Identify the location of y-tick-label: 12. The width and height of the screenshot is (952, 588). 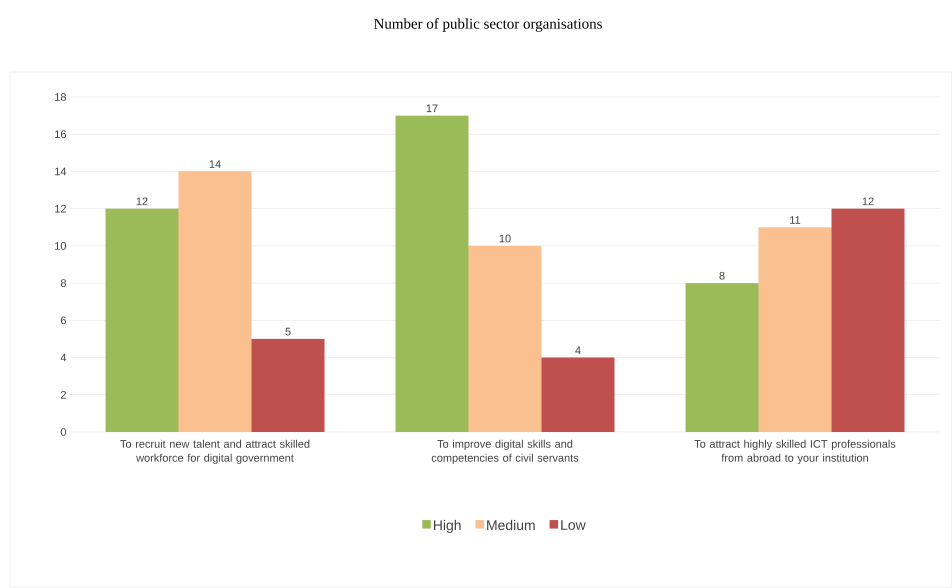
(60, 208).